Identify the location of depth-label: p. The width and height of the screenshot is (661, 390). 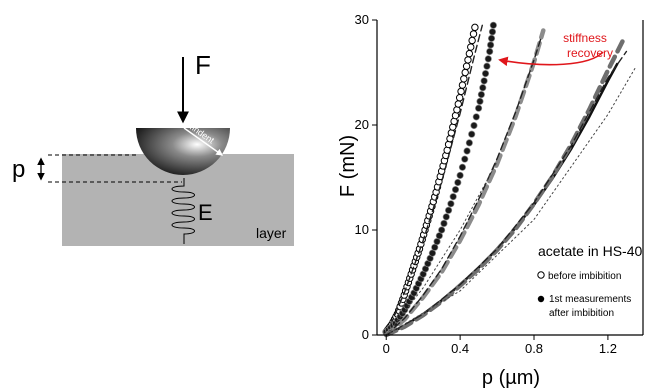
(18, 169).